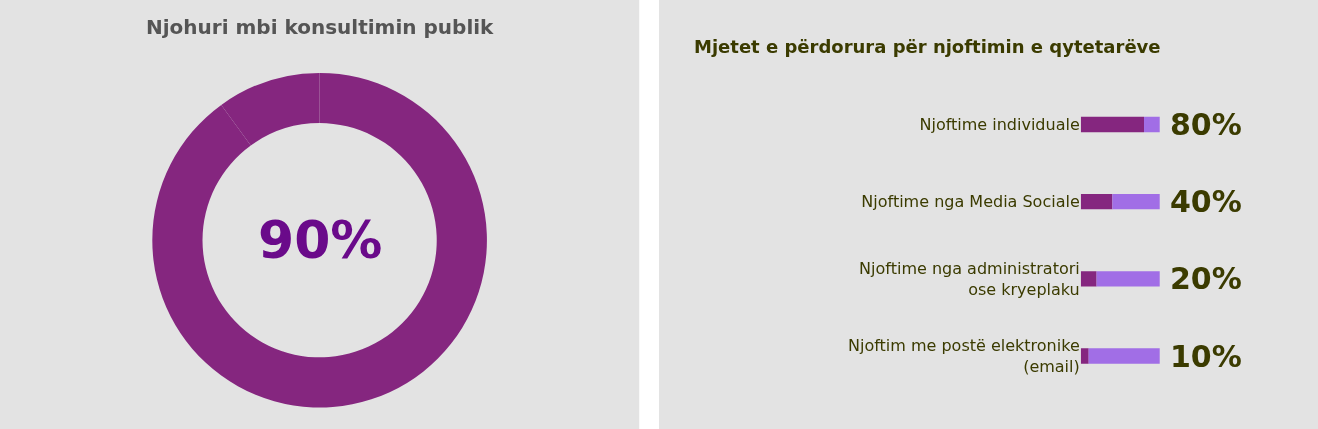  Describe the element at coordinates (927, 46) in the screenshot. I see `text: Mjetet e përdorura për njoftimin e qytetarëve` at that location.